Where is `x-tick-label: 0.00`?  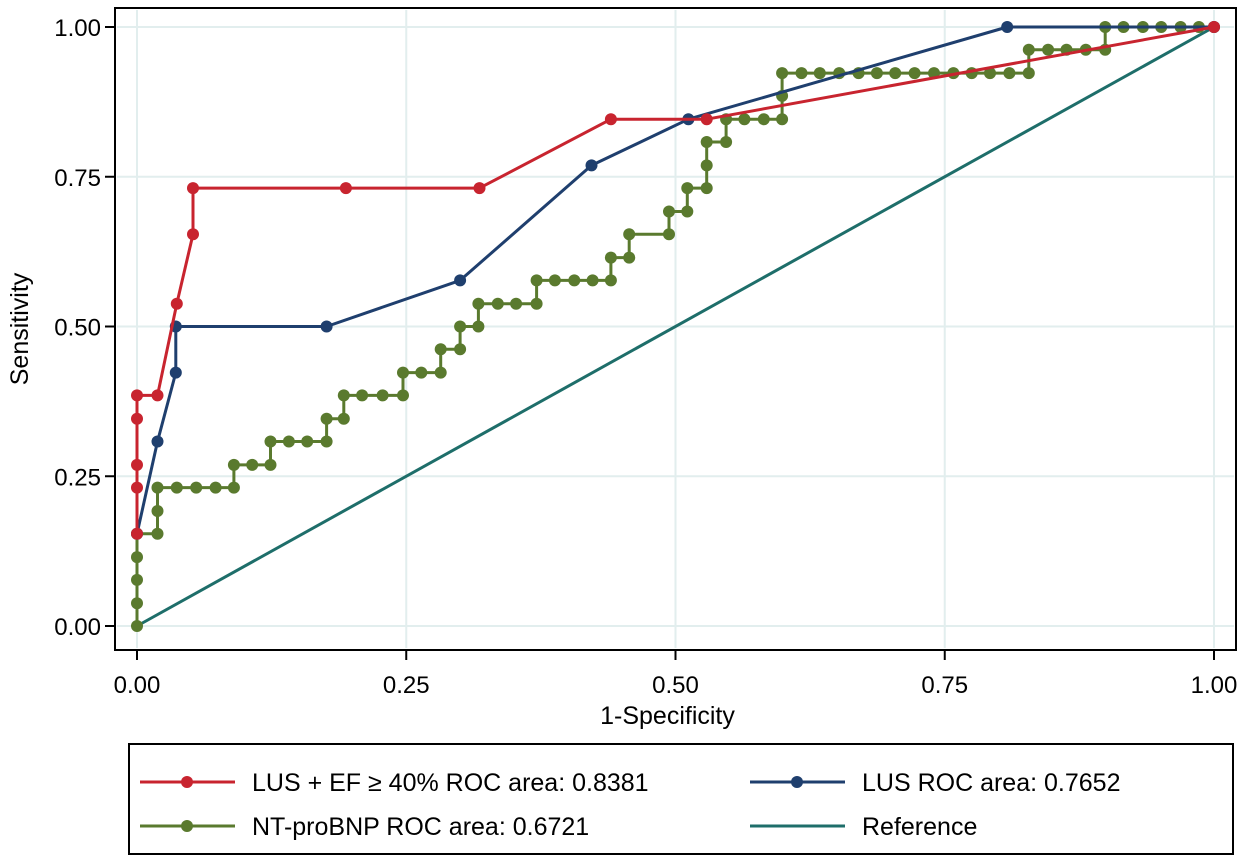 x-tick-label: 0.00 is located at coordinates (137, 685).